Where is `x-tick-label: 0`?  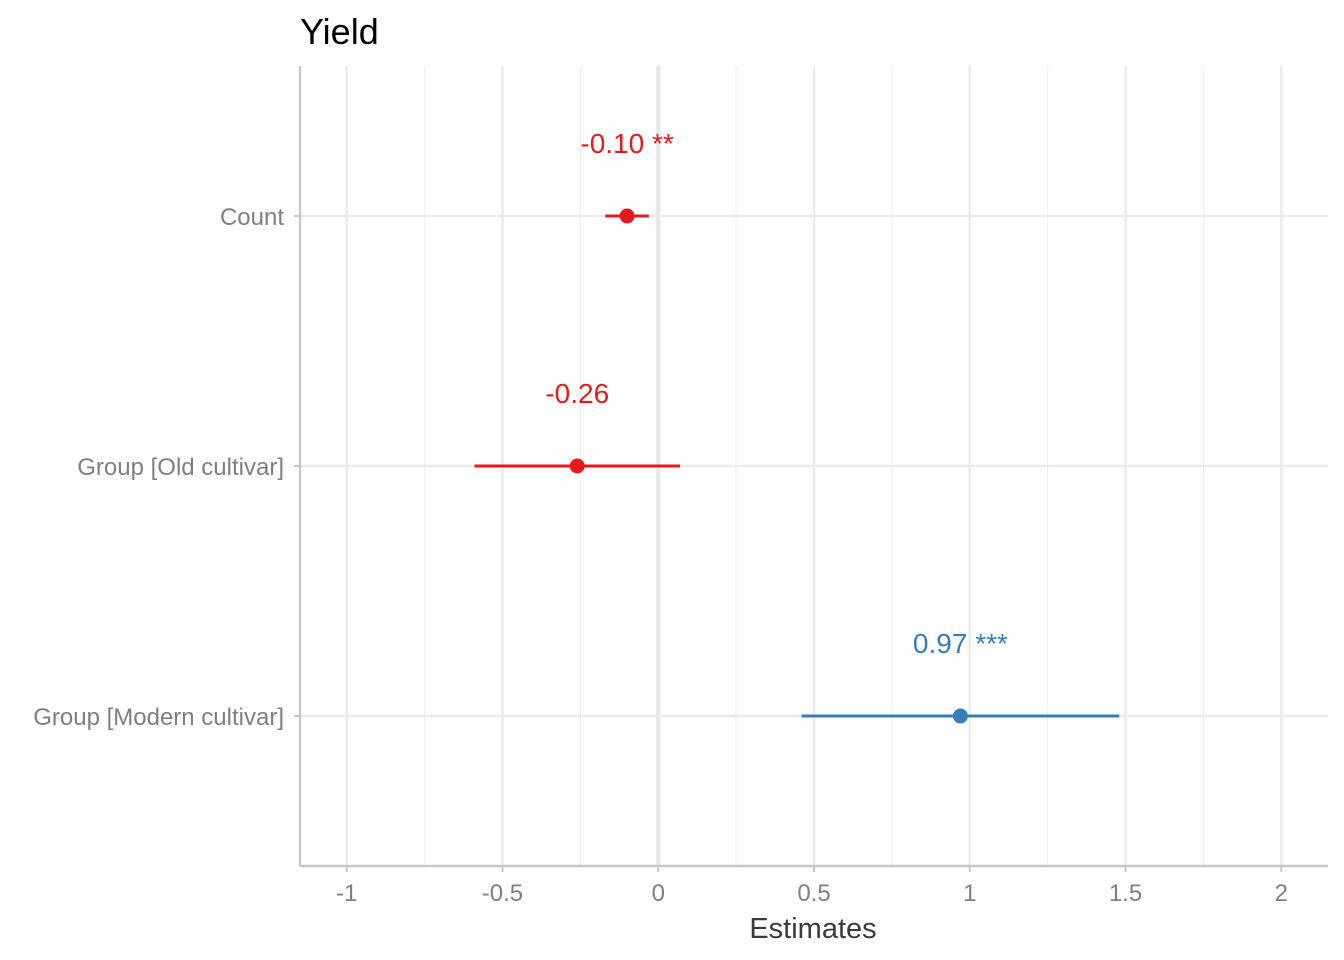
x-tick-label: 0 is located at coordinates (658, 893).